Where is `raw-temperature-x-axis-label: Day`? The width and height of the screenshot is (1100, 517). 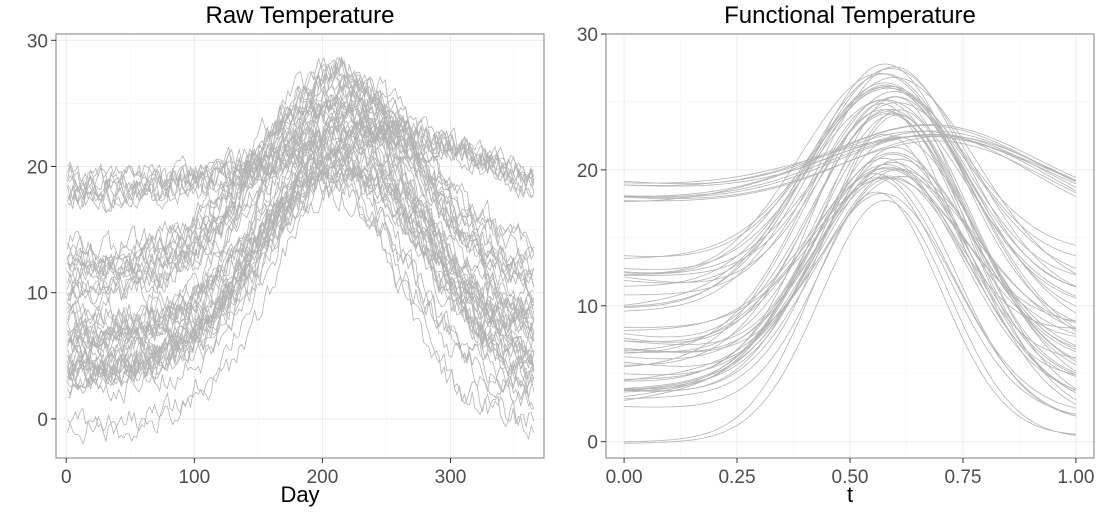
raw-temperature-x-axis-label: Day is located at coordinates (299, 494).